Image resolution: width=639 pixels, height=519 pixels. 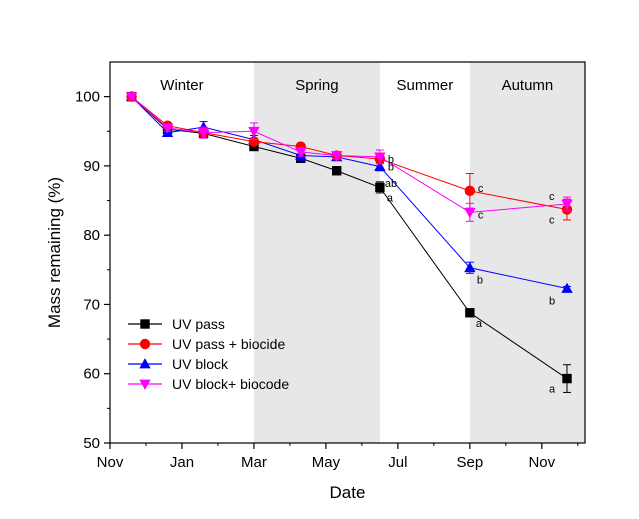 I want to click on y-tick-label: 70, so click(x=91, y=304).